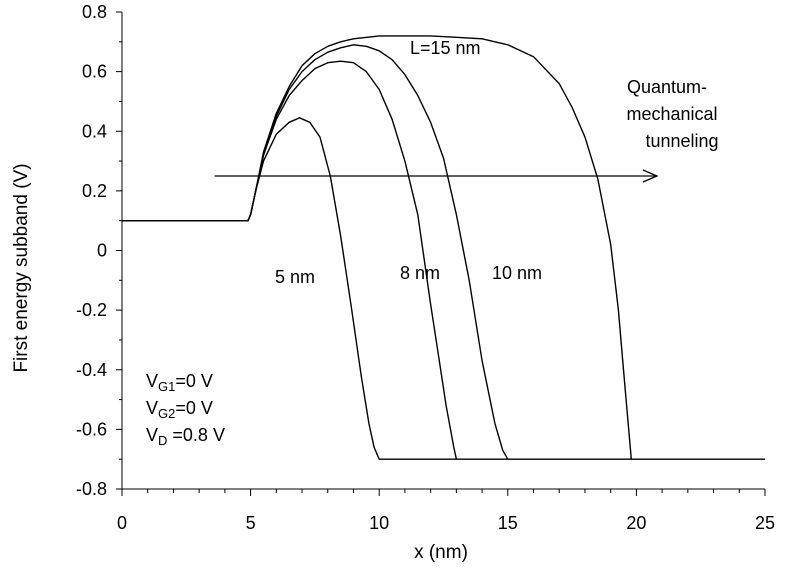 This screenshot has height=574, width=787. What do you see at coordinates (445, 48) in the screenshot?
I see `series-label-15nm: L=15 nm` at bounding box center [445, 48].